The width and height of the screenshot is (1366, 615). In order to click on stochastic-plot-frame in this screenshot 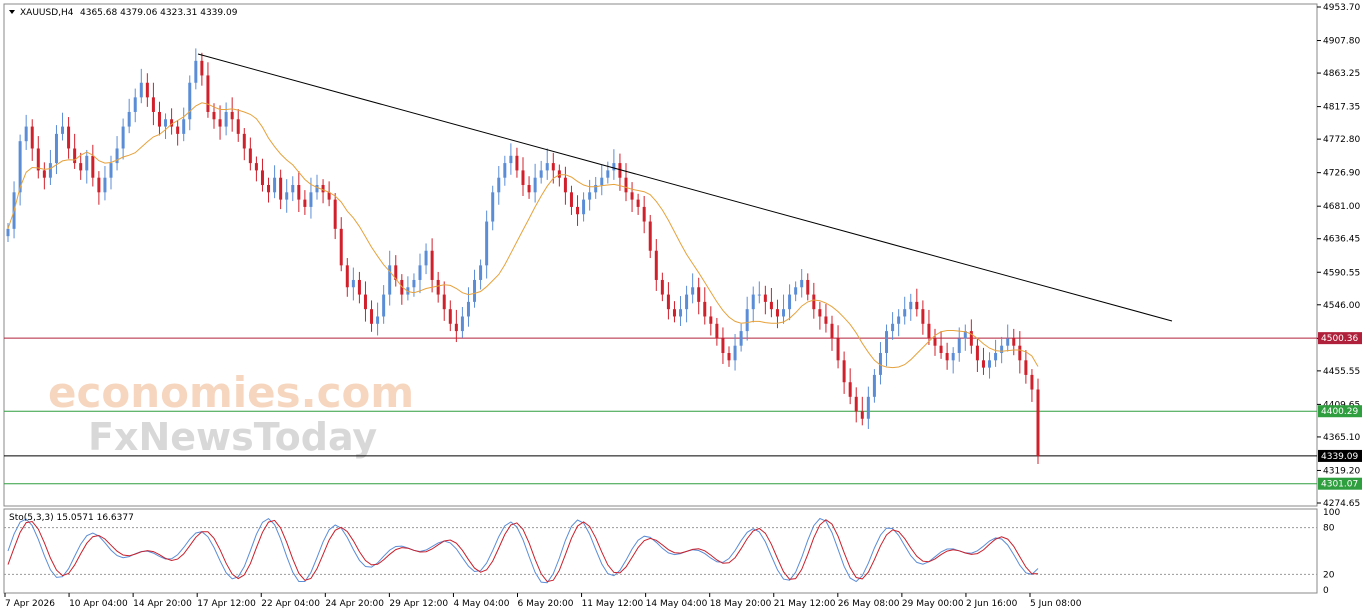, I will do `click(660, 551)`.